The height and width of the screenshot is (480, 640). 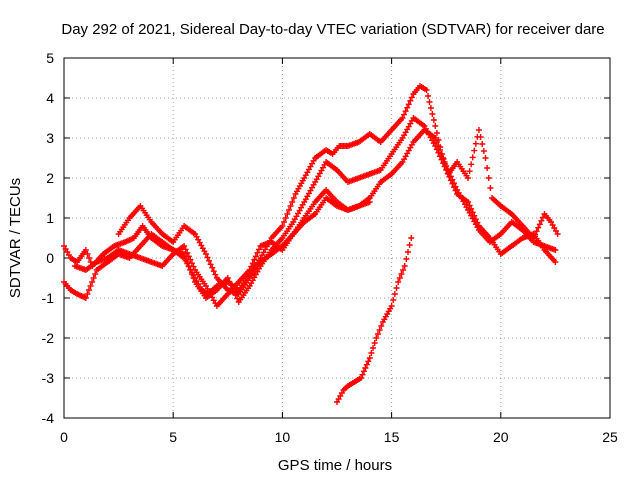 I want to click on y-tick-label: -4, so click(x=48, y=418).